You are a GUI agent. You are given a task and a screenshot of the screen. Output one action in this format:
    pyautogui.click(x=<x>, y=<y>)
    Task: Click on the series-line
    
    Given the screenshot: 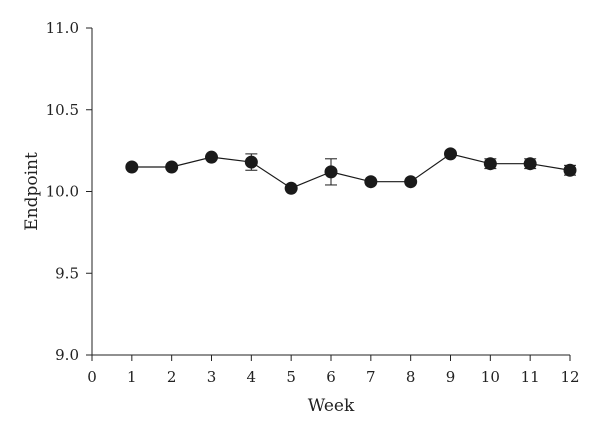 What is the action you would take?
    pyautogui.click(x=351, y=171)
    